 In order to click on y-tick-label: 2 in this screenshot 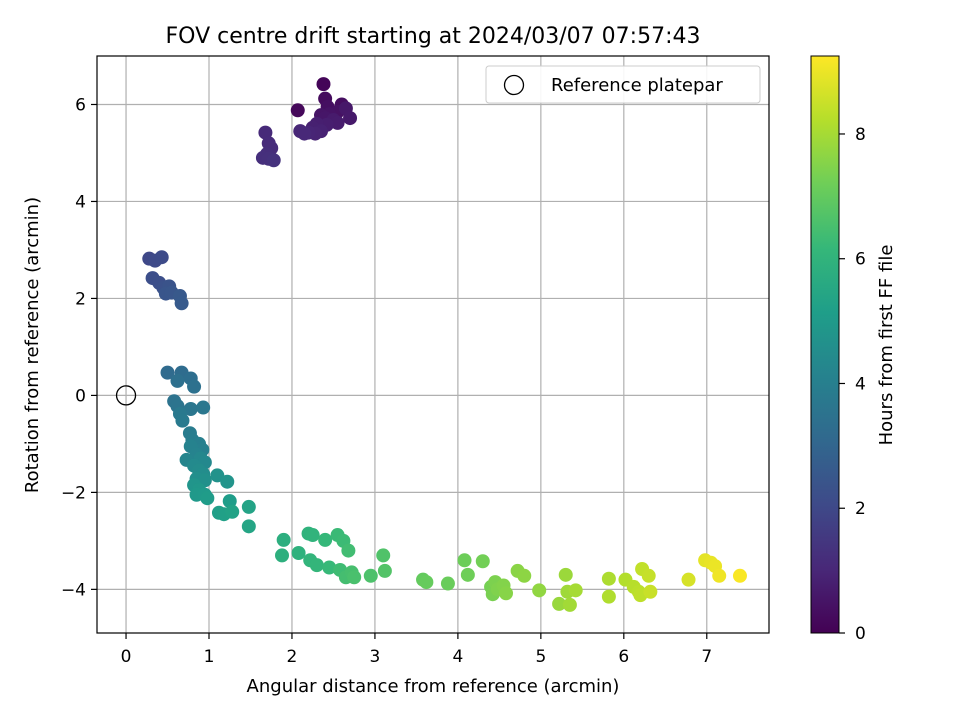, I will do `click(80, 299)`.